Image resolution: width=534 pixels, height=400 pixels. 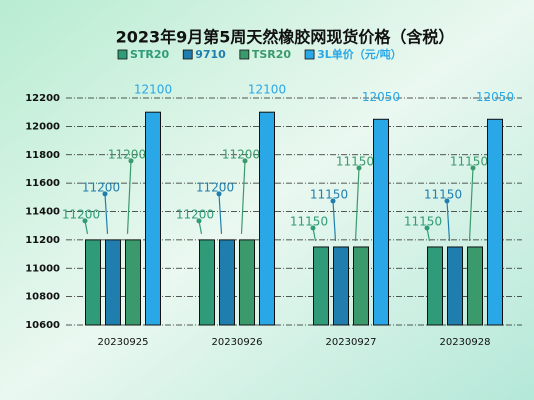 I want to click on y-tick-label: 11600, so click(x=42, y=183).